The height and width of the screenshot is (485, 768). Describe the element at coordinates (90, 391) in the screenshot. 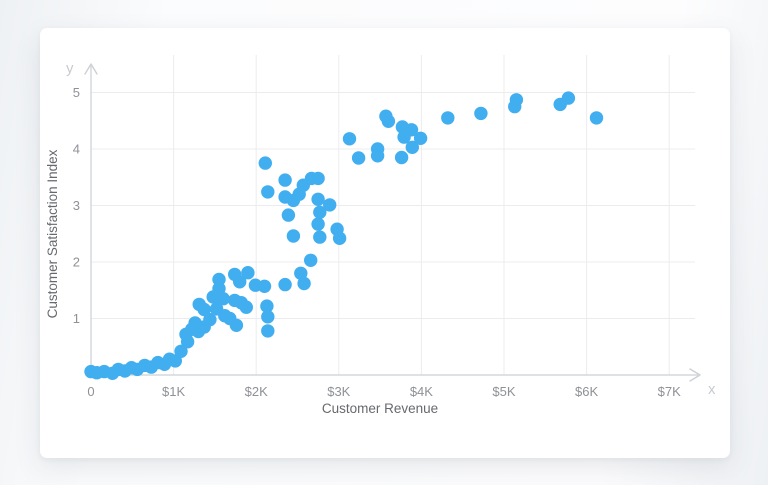

I see `x-tick-label: 0` at that location.